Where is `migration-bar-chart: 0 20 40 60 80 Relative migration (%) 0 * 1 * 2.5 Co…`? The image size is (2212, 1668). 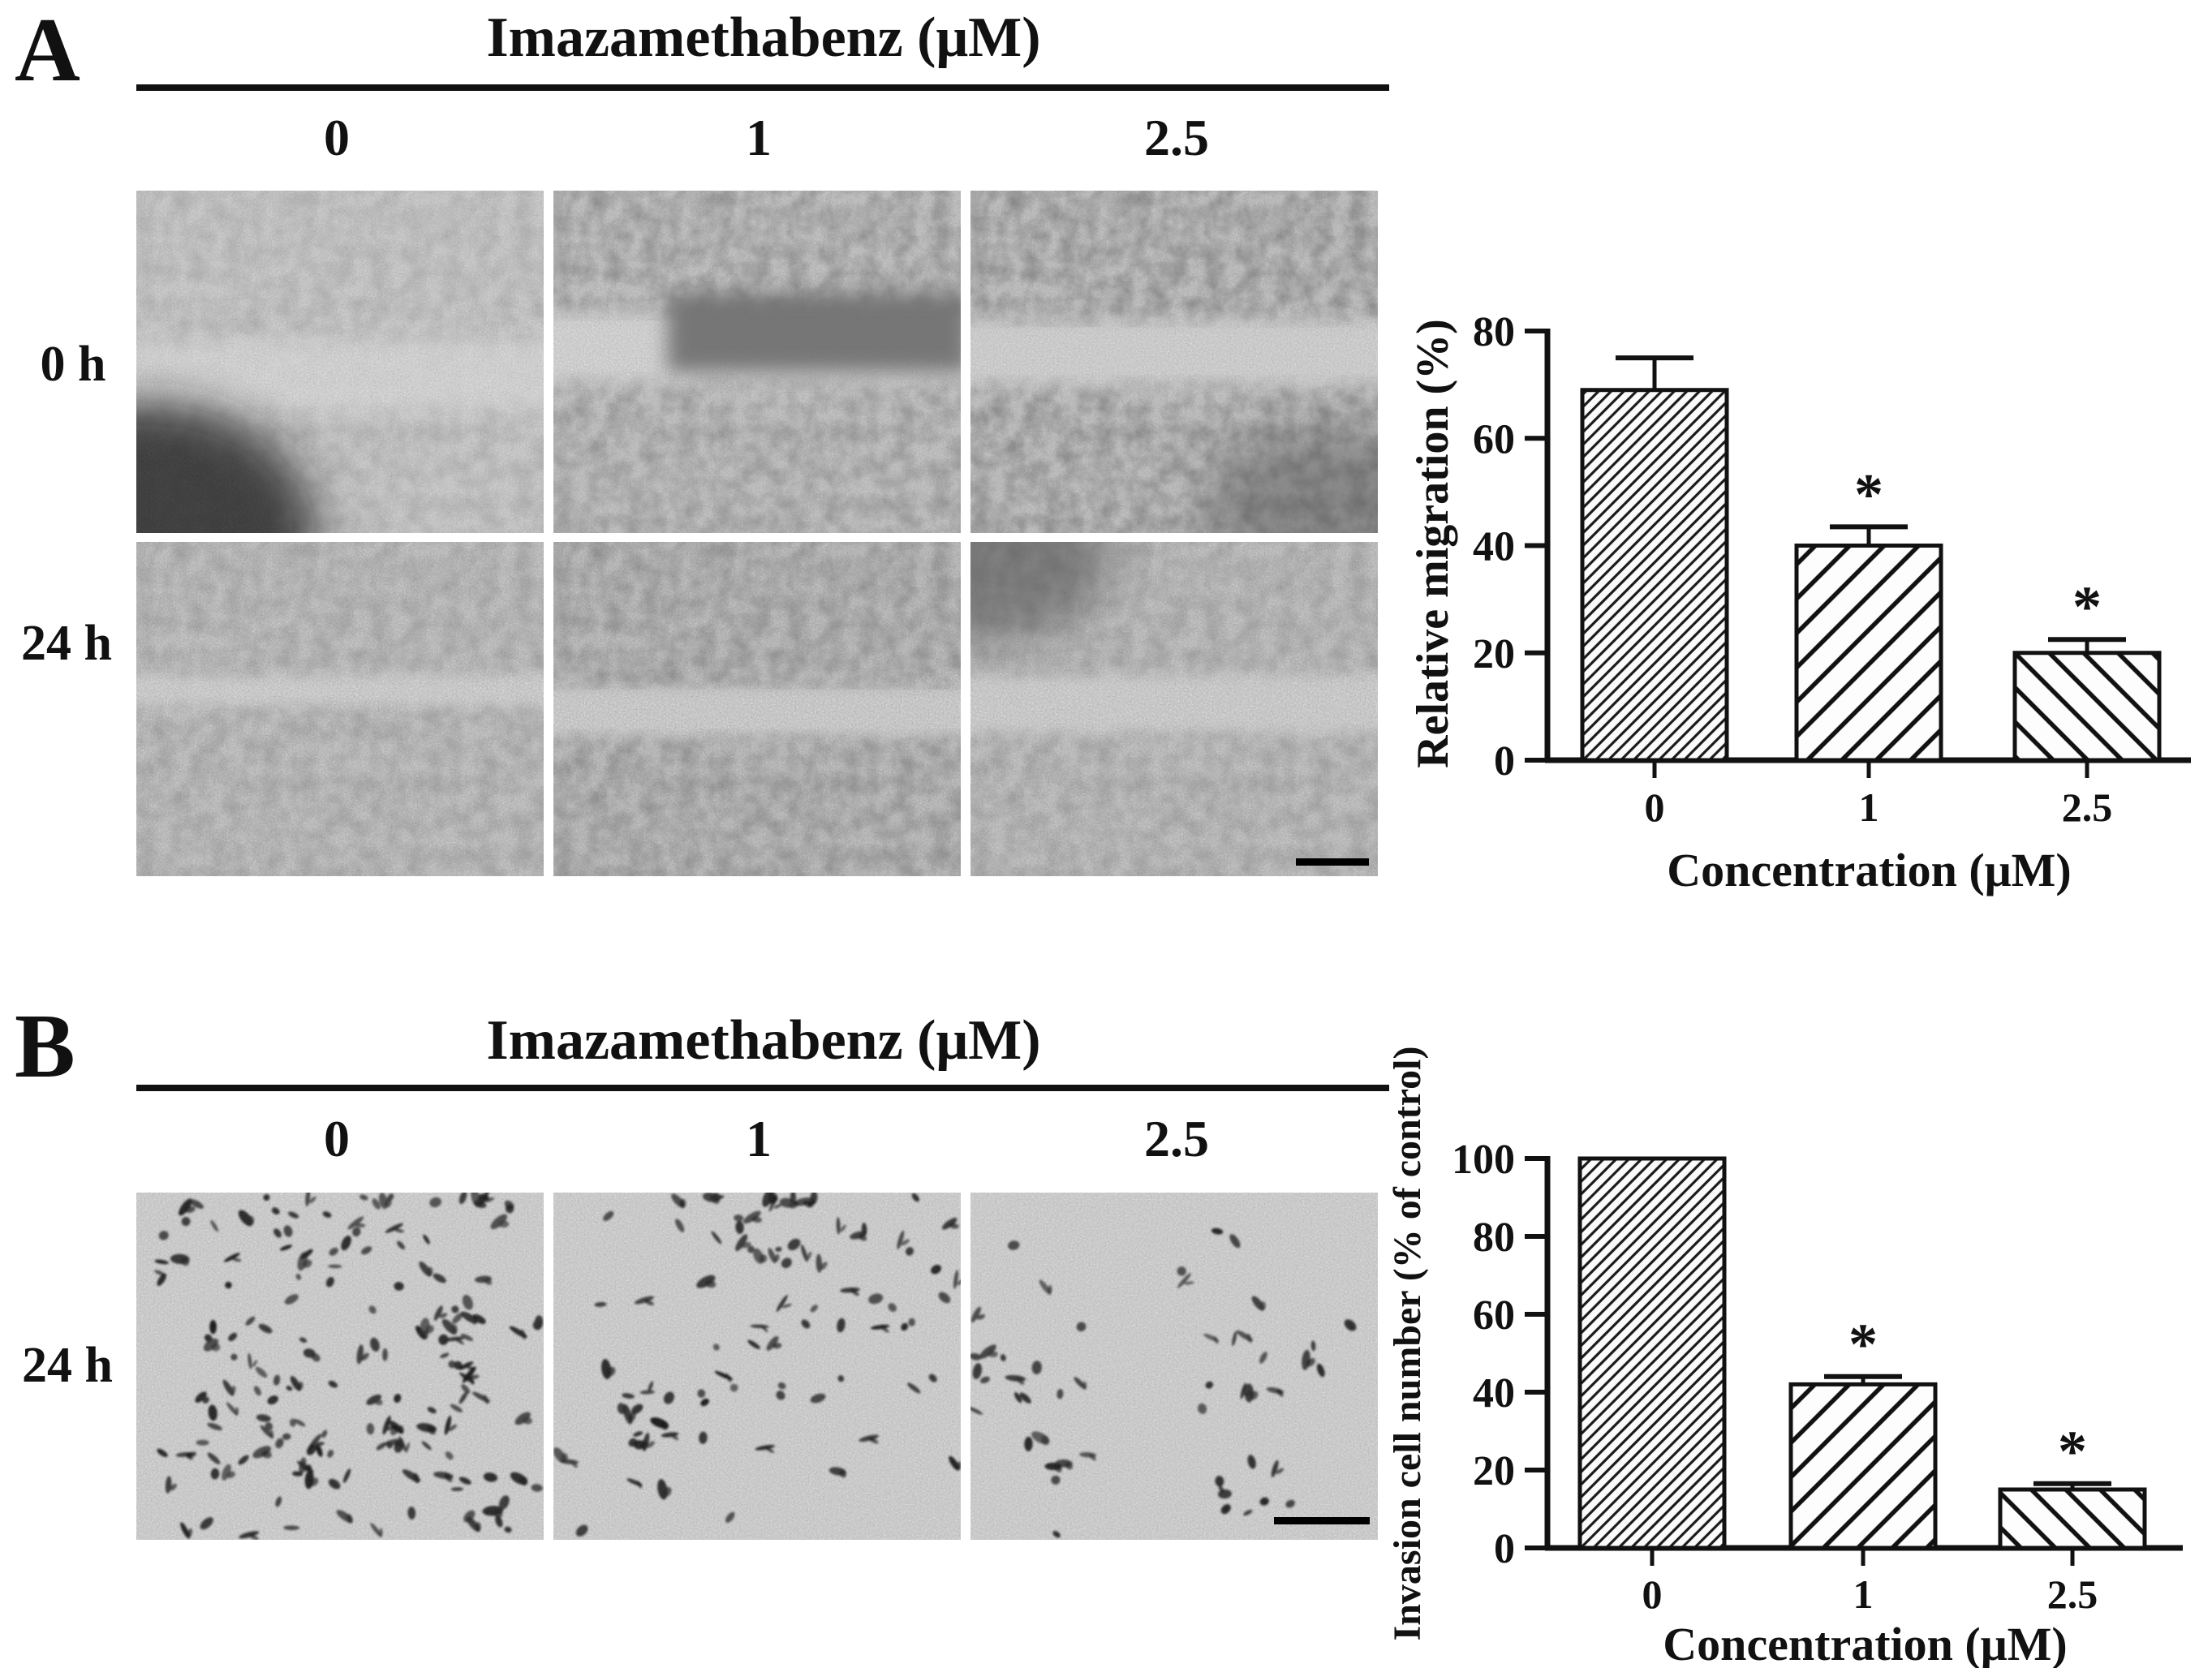 migration-bar-chart: 0 20 40 60 80 Relative migration (%) 0 * 1 * 2.5 Co… is located at coordinates (1800, 602).